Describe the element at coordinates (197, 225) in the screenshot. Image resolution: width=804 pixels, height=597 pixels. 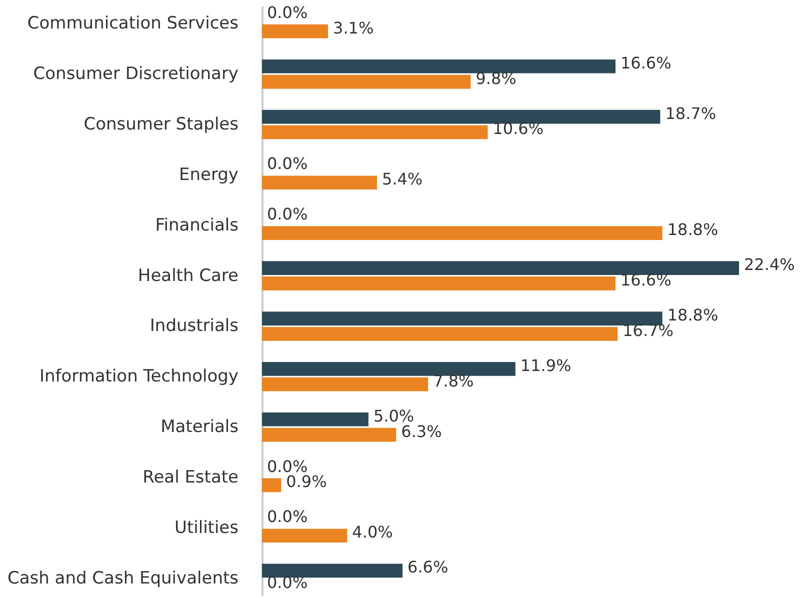
I see `y-tick-label: Financials` at that location.